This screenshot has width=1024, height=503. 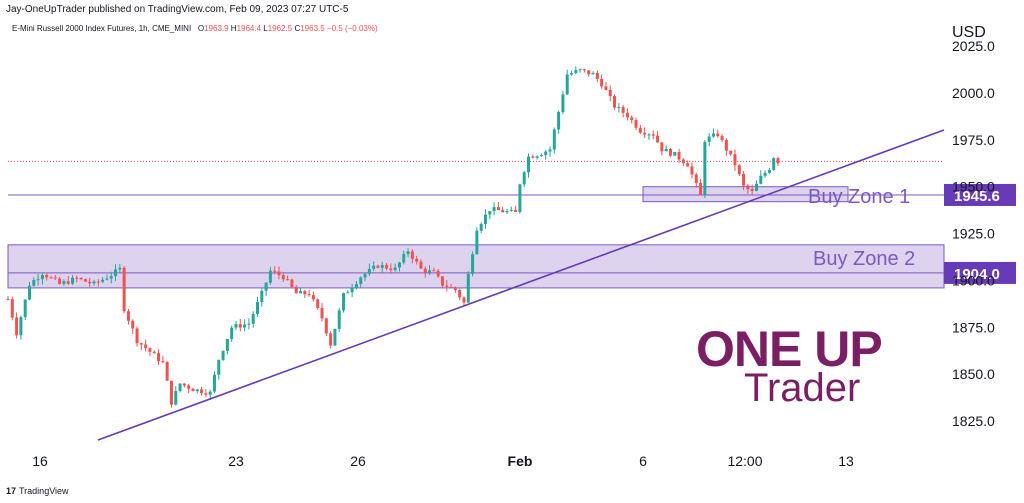 What do you see at coordinates (973, 140) in the screenshot?
I see `y-tick-label: 1975.0` at bounding box center [973, 140].